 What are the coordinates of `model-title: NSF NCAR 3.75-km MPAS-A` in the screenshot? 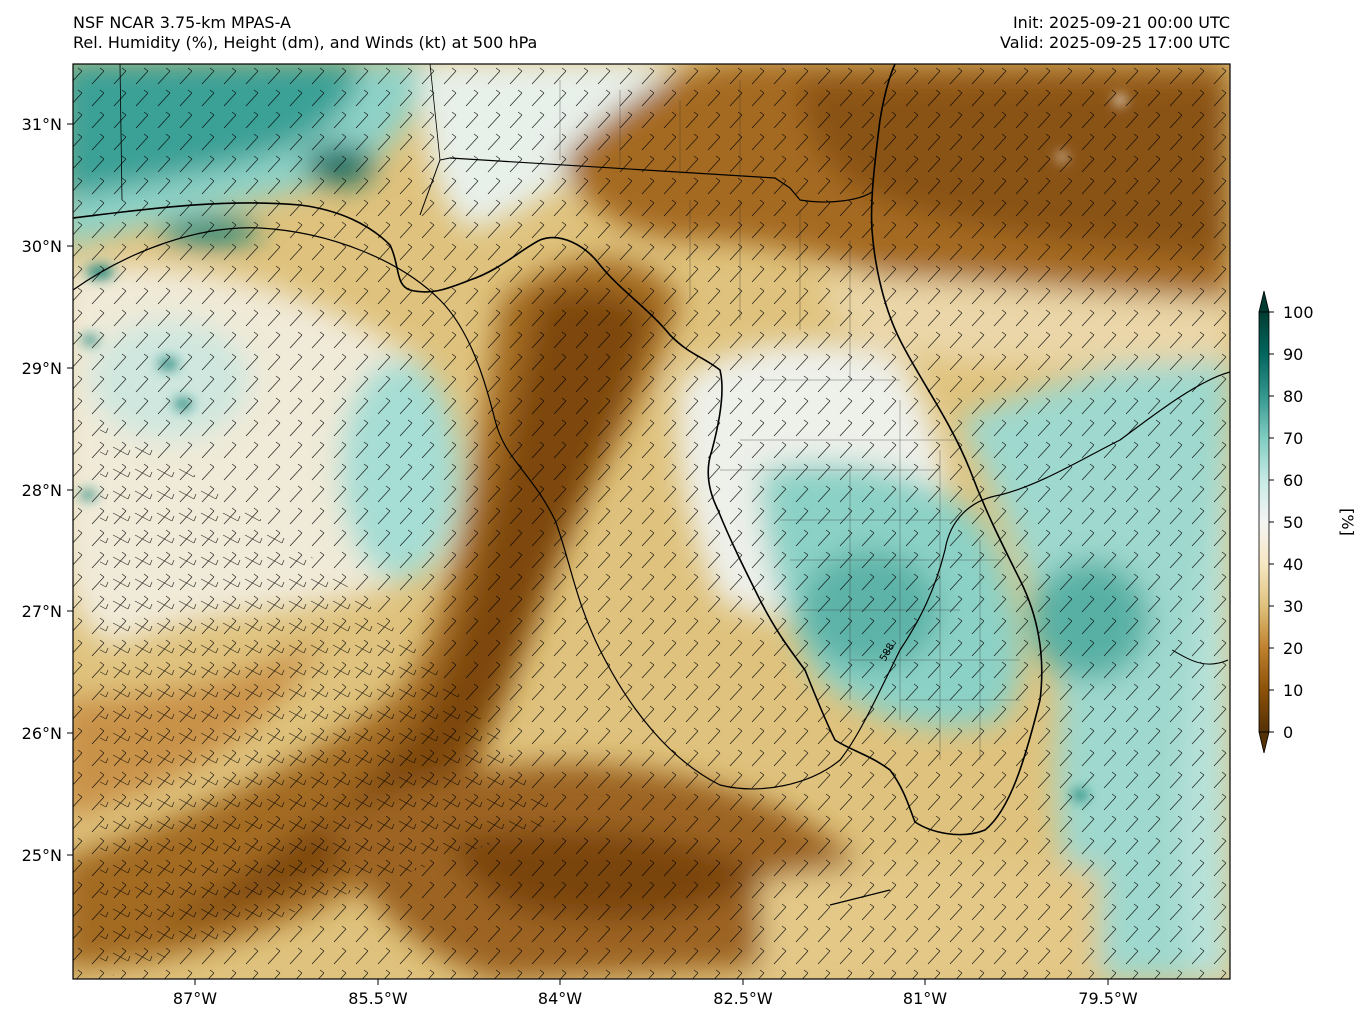 It's located at (182, 22).